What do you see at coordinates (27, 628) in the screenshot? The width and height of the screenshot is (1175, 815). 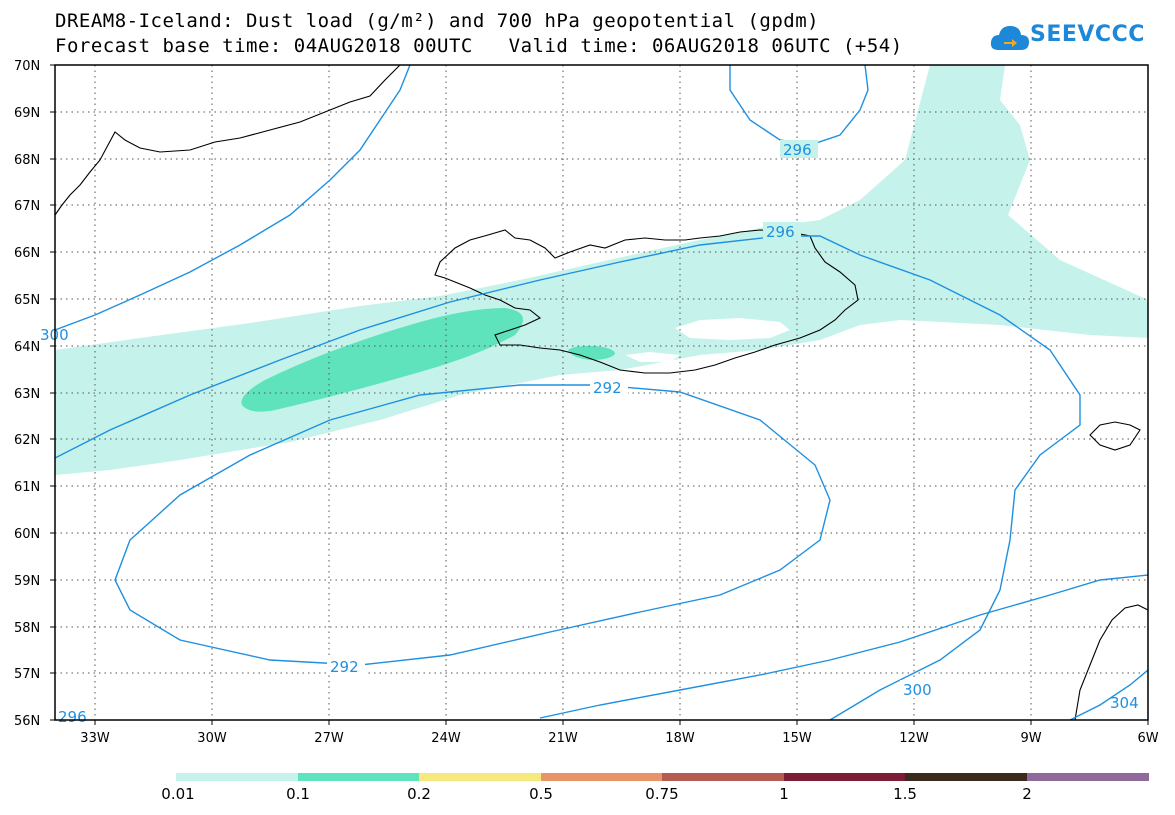 I see `lat-label: 58N` at bounding box center [27, 628].